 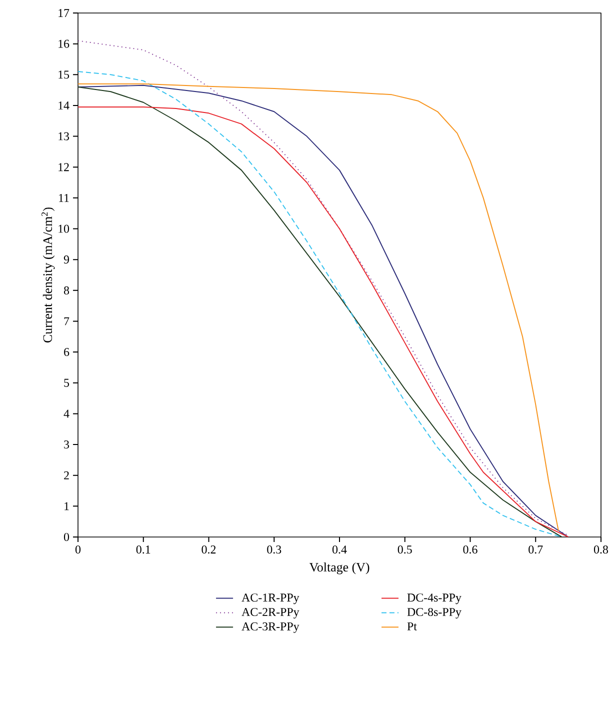 What do you see at coordinates (67, 537) in the screenshot?
I see `y-tick-label: 0` at bounding box center [67, 537].